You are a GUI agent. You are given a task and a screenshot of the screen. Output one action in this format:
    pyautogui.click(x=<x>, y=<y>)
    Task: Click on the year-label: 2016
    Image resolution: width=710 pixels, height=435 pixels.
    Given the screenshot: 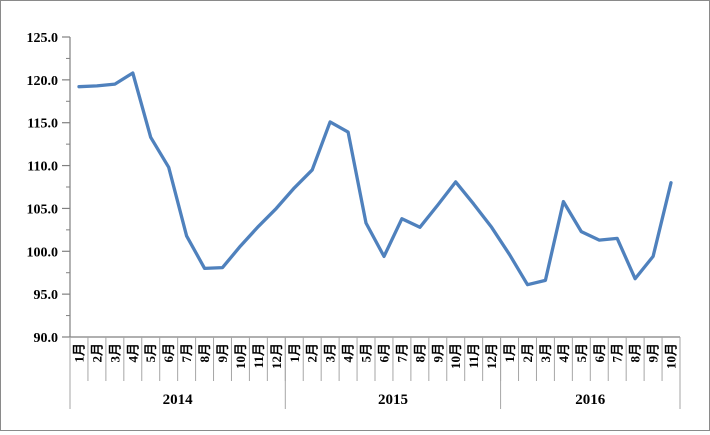 What is the action you would take?
    pyautogui.click(x=590, y=400)
    